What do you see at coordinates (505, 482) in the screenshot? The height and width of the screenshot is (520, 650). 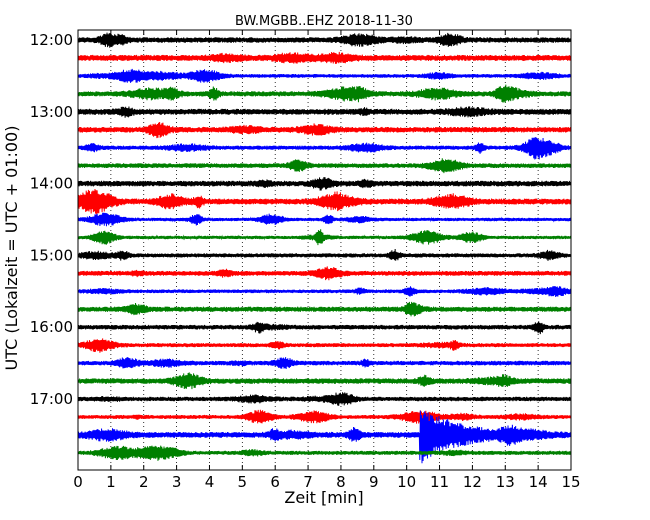 I see `x-tick-label: 13` at bounding box center [505, 482].